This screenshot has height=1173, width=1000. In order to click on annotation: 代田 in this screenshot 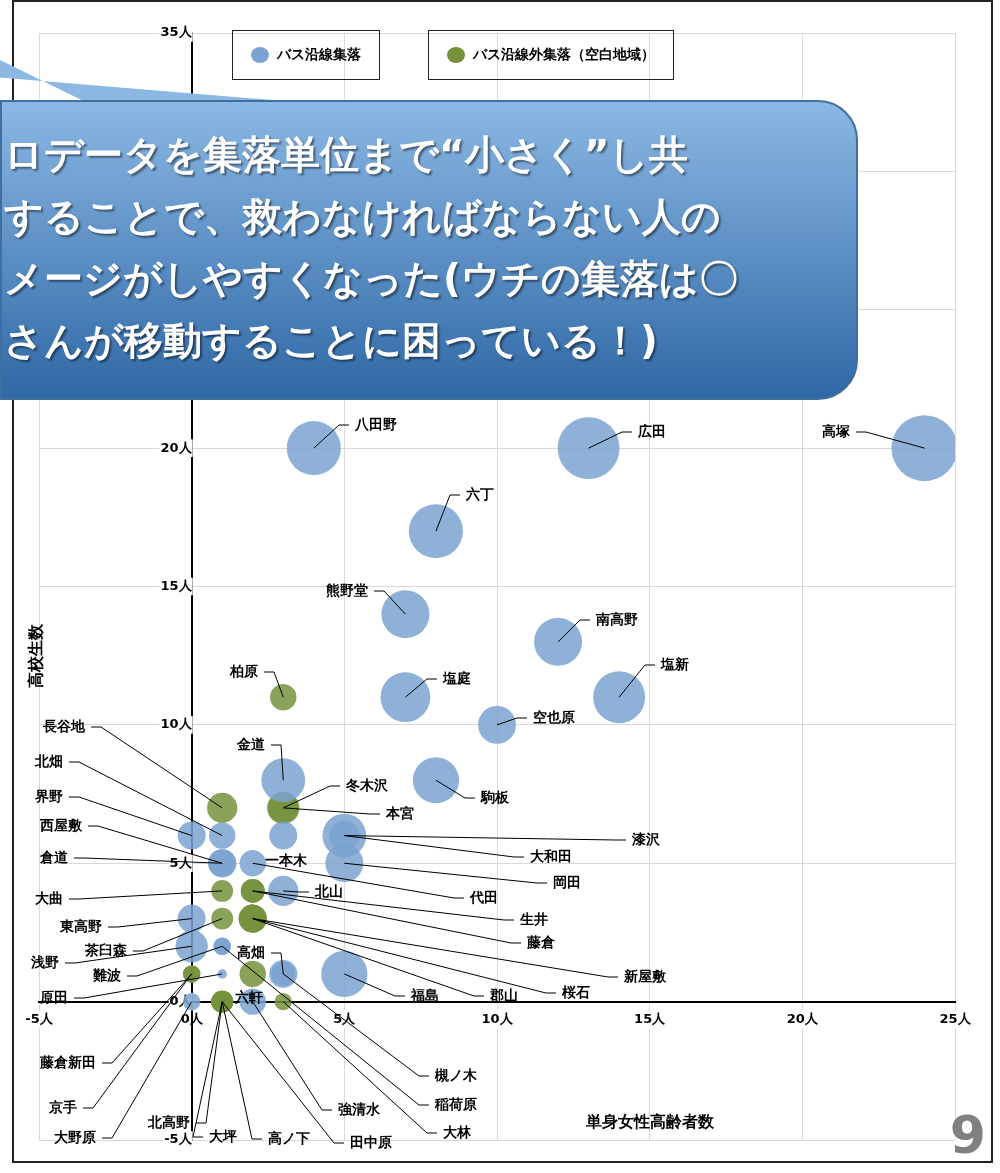, I will do `click(483, 896)`.